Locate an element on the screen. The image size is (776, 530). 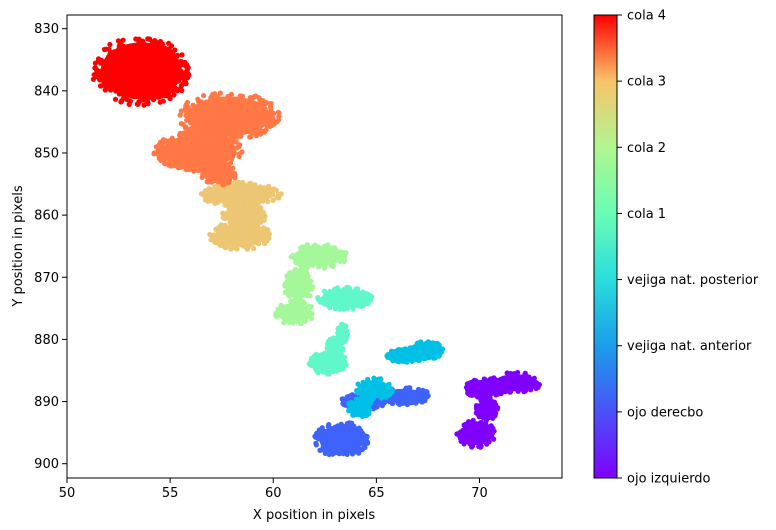
series-ojo-izquierdo is located at coordinates (498, 409).